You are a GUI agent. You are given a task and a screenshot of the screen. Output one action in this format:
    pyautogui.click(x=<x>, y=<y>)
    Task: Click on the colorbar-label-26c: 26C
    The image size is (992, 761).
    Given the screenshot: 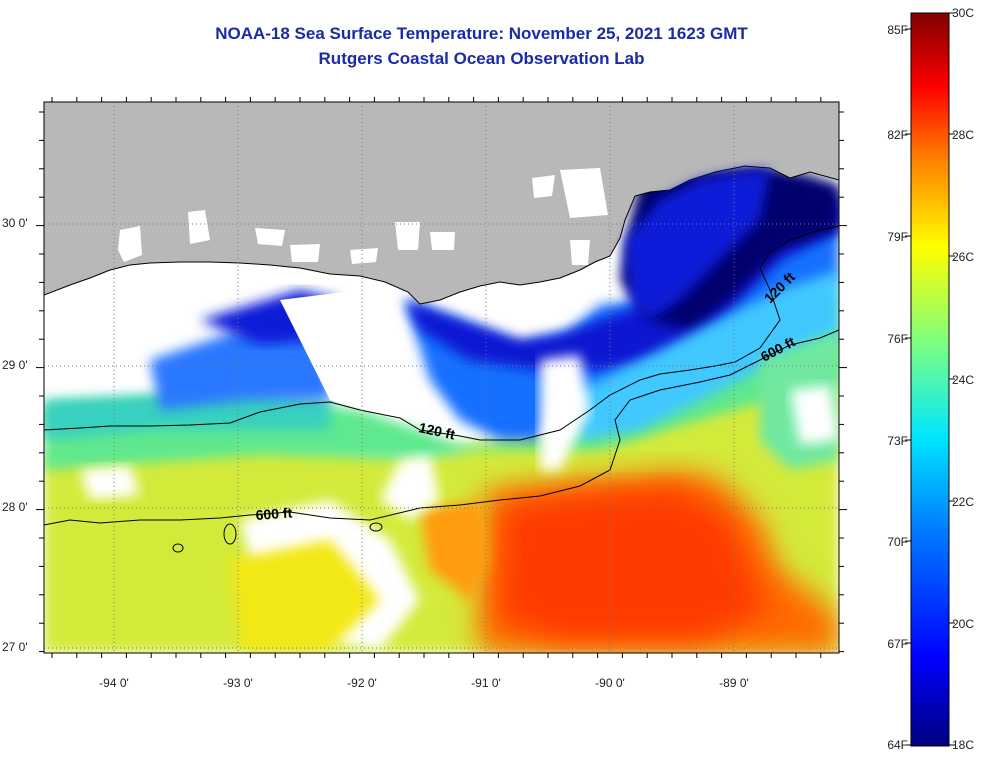 What is the action you would take?
    pyautogui.click(x=963, y=257)
    